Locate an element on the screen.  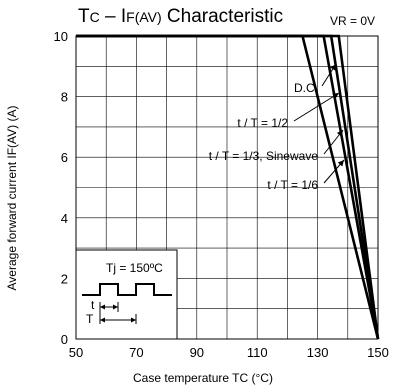
annotation-label-4: t / T = 1/6 is located at coordinates (292, 185).